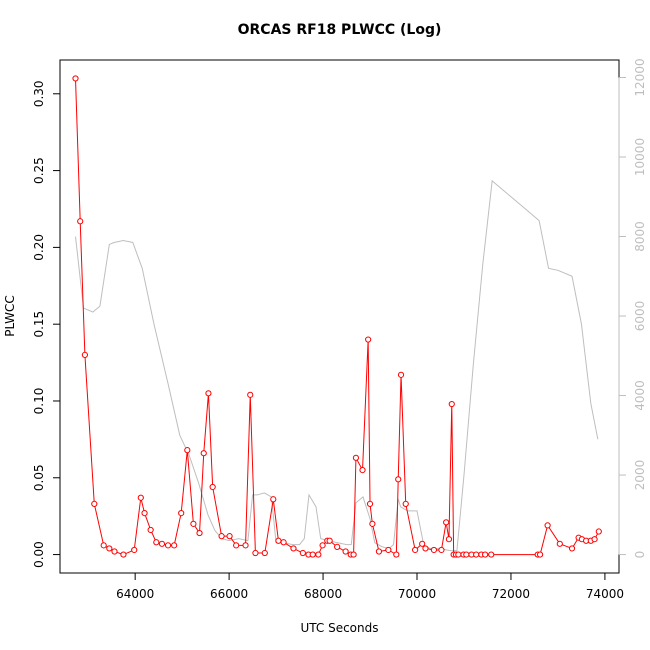  What do you see at coordinates (229, 594) in the screenshot?
I see `x-tick-label: 66000` at bounding box center [229, 594].